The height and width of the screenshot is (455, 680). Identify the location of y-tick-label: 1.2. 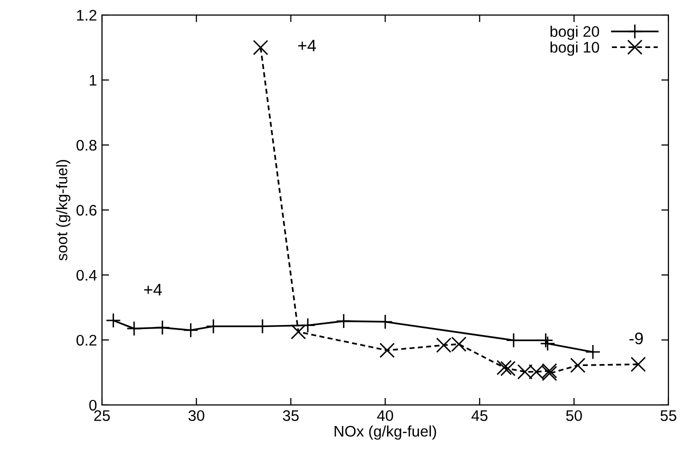
(86, 15).